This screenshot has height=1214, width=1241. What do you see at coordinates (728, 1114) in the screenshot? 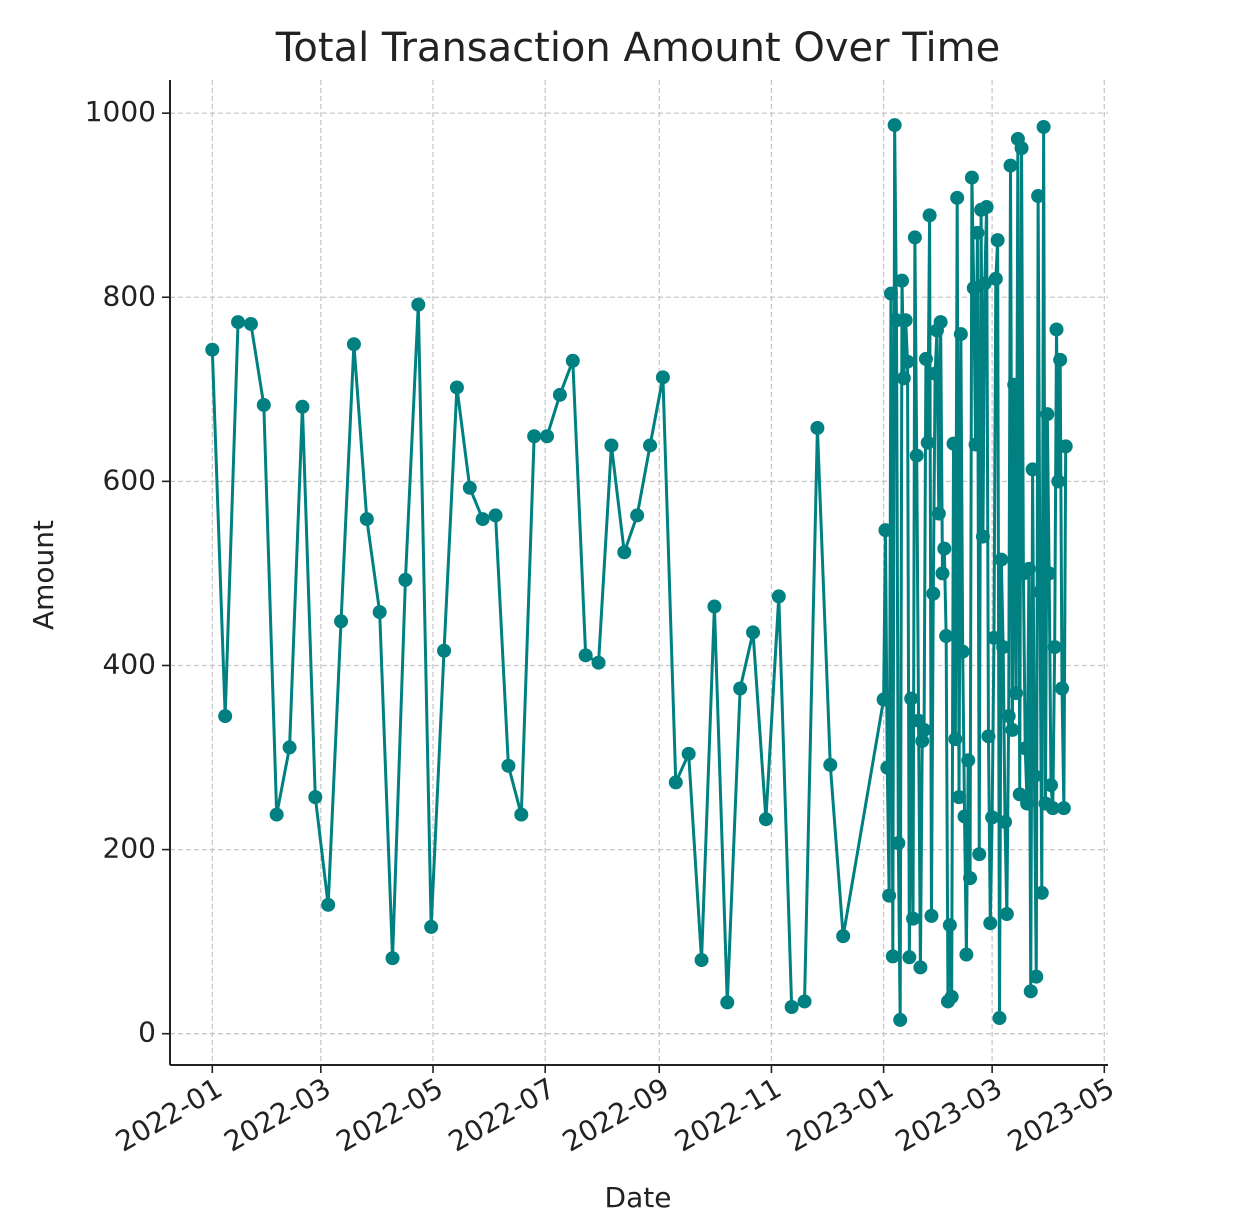
I see `x-tick-label: 2022-11` at bounding box center [728, 1114].